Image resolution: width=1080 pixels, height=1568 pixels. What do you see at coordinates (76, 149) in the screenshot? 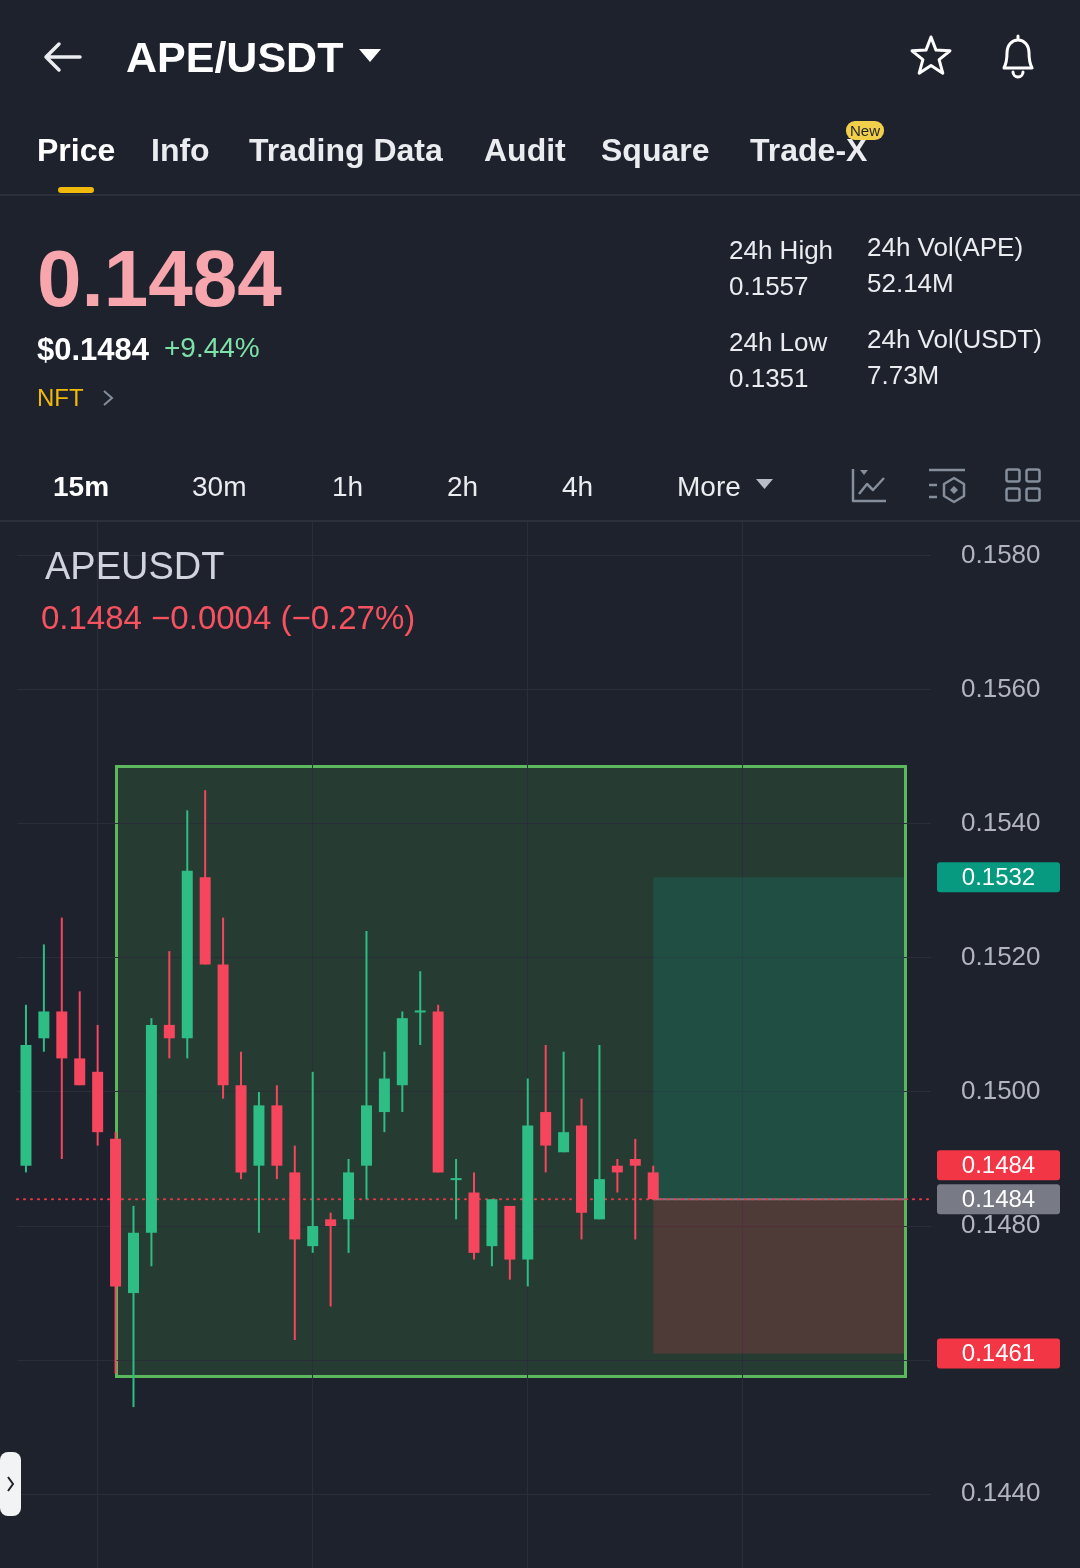
I see `text: Price` at bounding box center [76, 149].